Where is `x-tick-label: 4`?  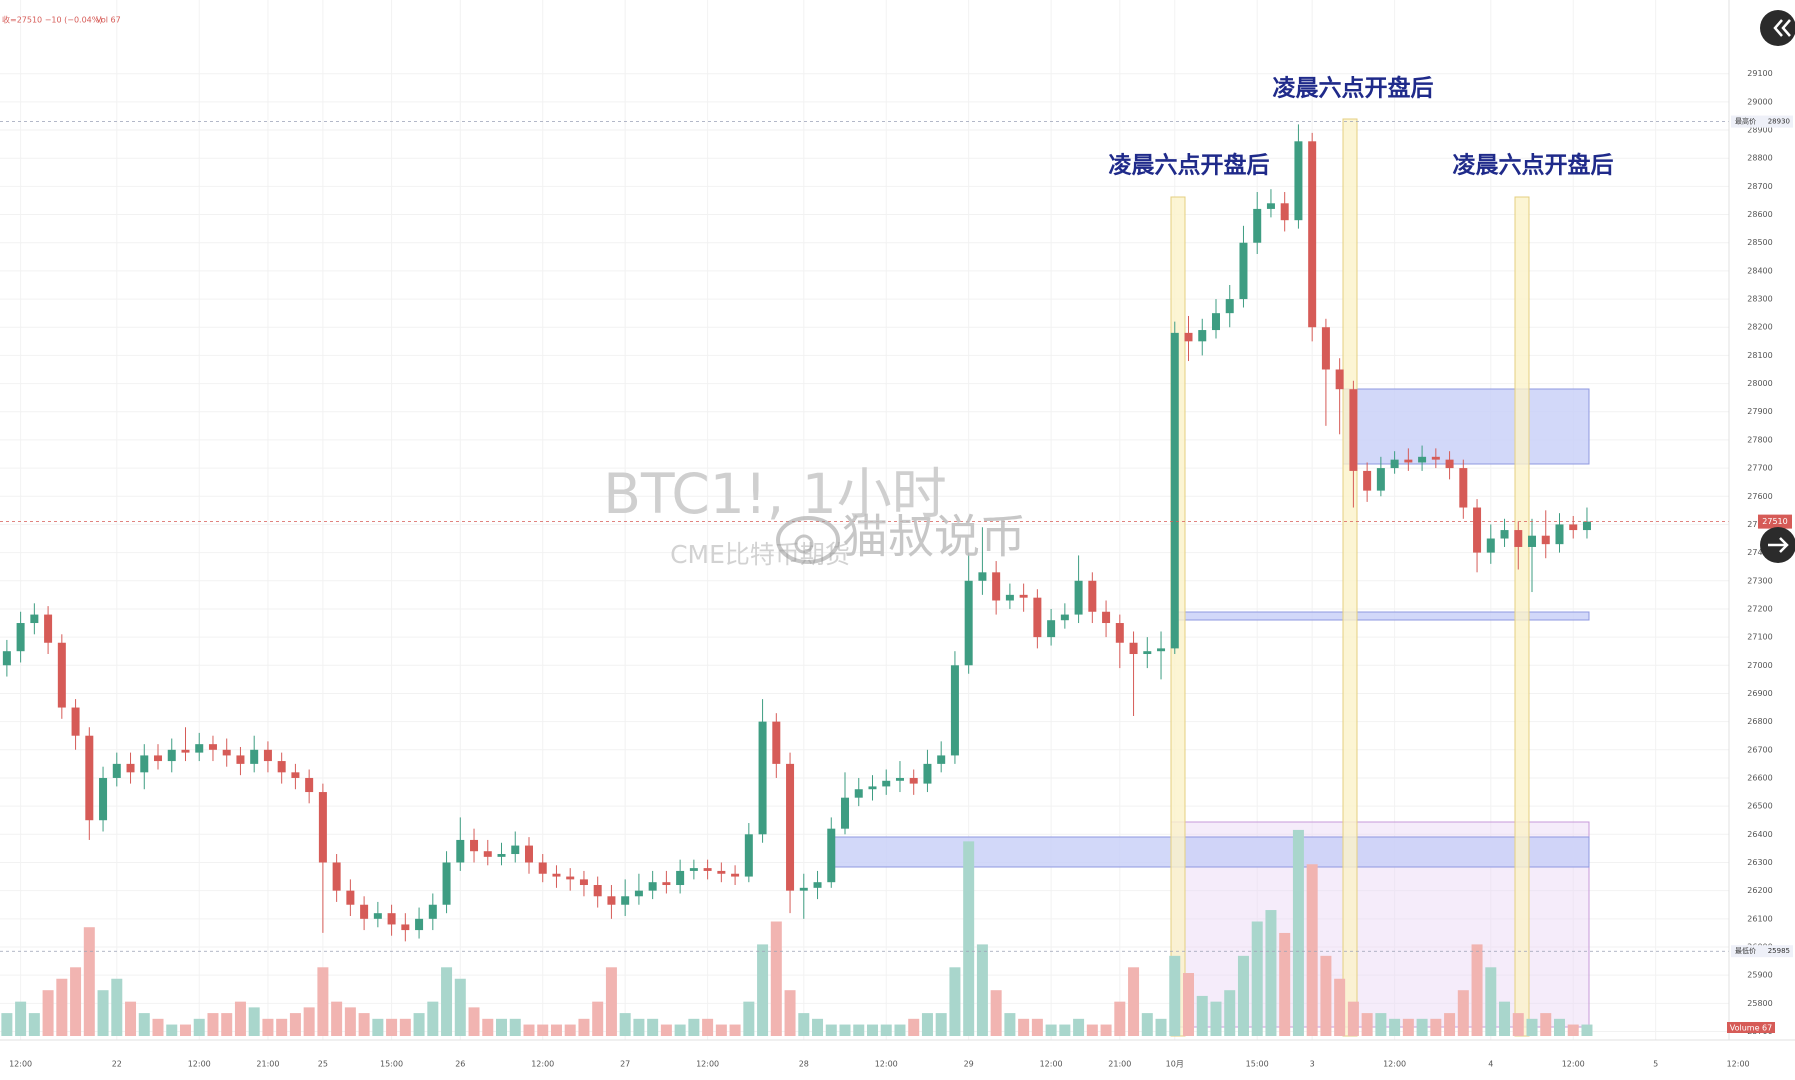 x-tick-label: 4 is located at coordinates (1490, 1064).